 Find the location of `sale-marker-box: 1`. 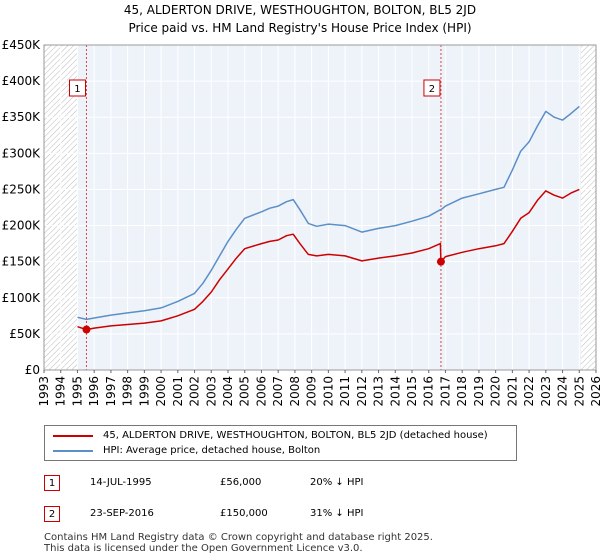

sale-marker-box: 1 is located at coordinates (52, 483).